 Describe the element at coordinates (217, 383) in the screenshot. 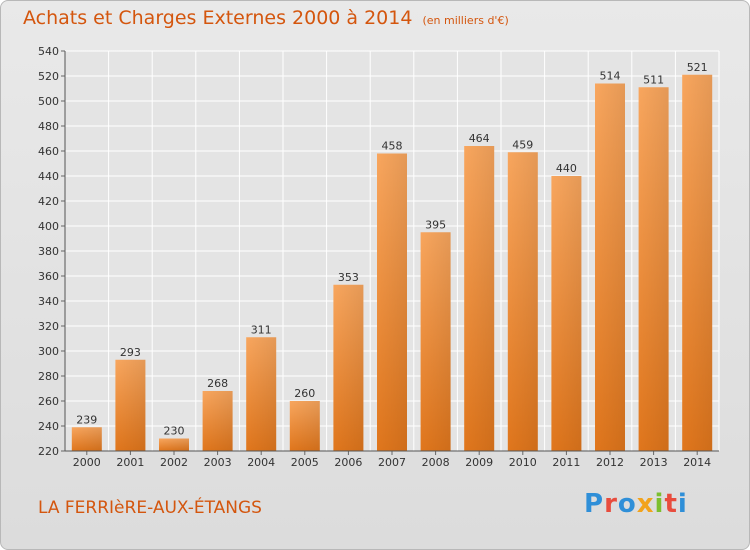

I see `bar-value-label: 268` at that location.